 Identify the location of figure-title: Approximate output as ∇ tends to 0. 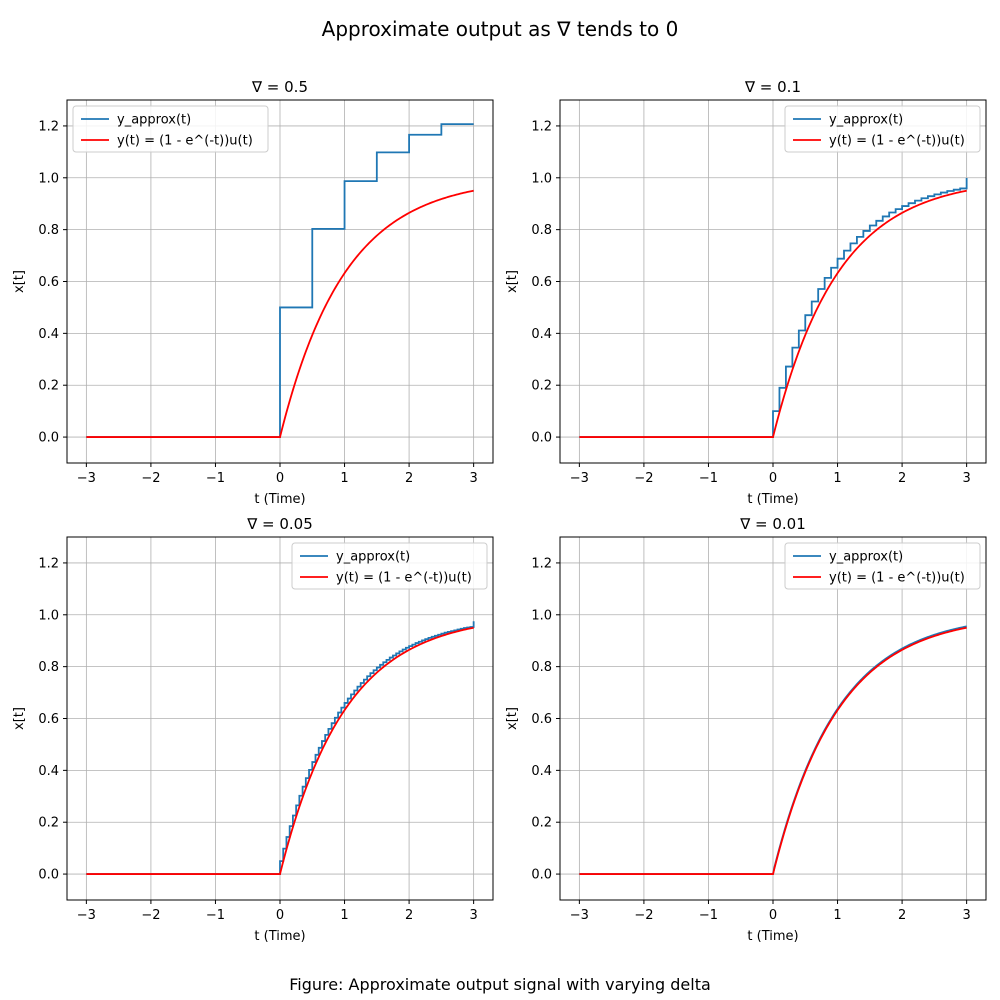
(500, 29).